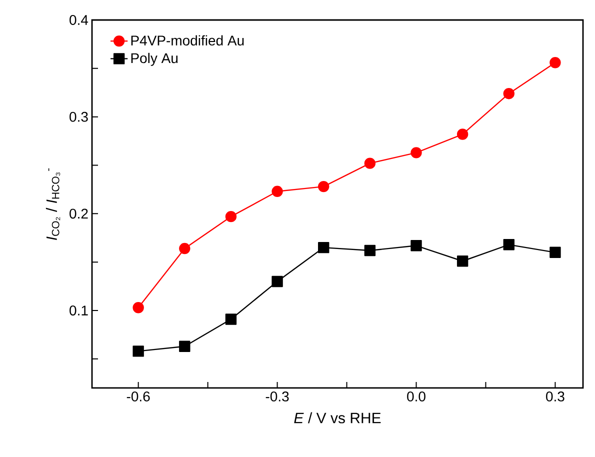 The width and height of the screenshot is (595, 457). Describe the element at coordinates (53, 204) in the screenshot. I see `y-axis-title: I$_{CO₂}$ / I$_{HCO₃}$-` at that location.